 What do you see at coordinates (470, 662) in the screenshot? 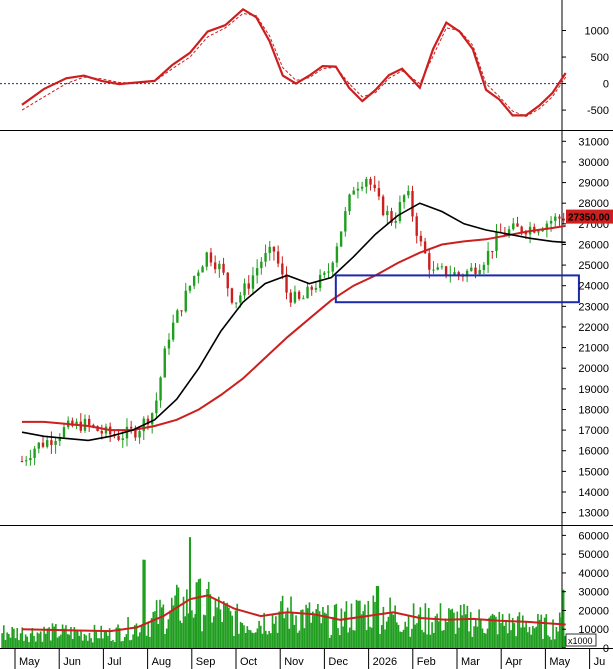
I see `x-axis-label: Mar` at bounding box center [470, 662].